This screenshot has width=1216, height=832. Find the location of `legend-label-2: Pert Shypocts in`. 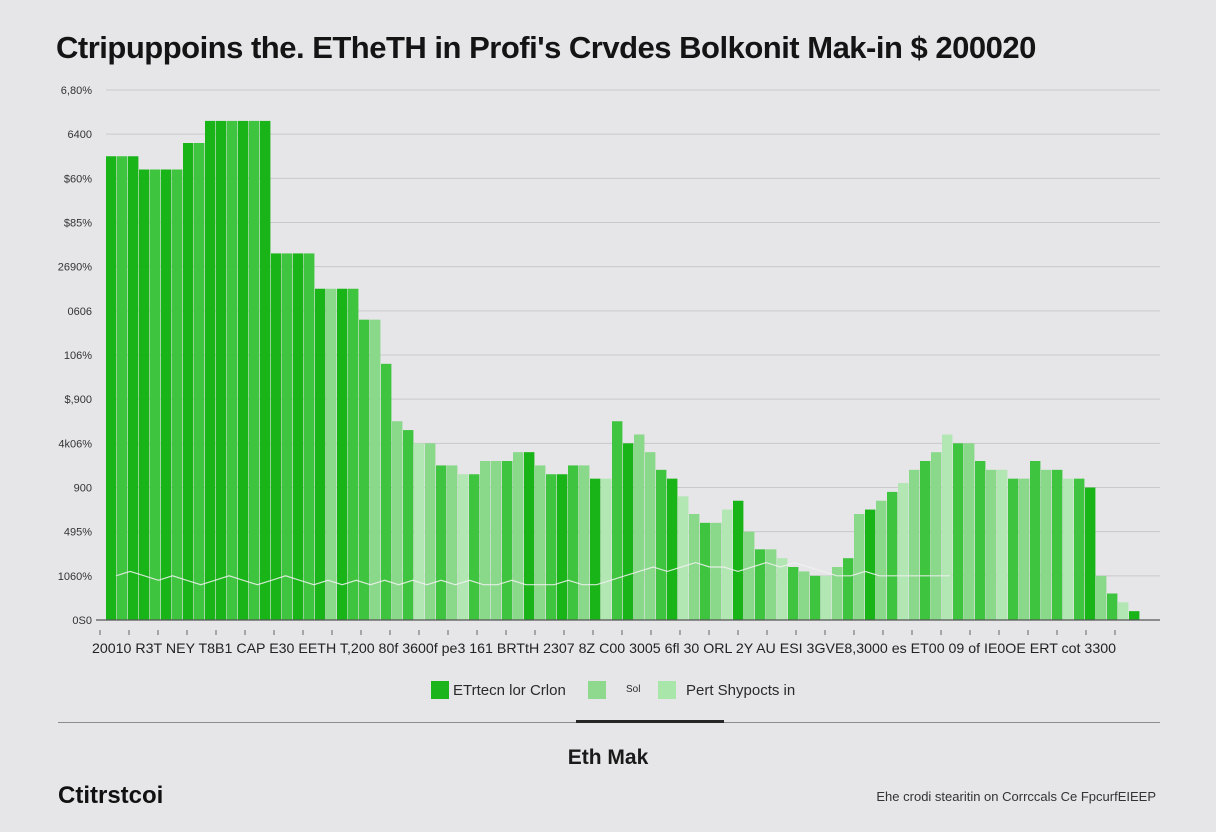

legend-label-2: Pert Shypocts in is located at coordinates (741, 690).